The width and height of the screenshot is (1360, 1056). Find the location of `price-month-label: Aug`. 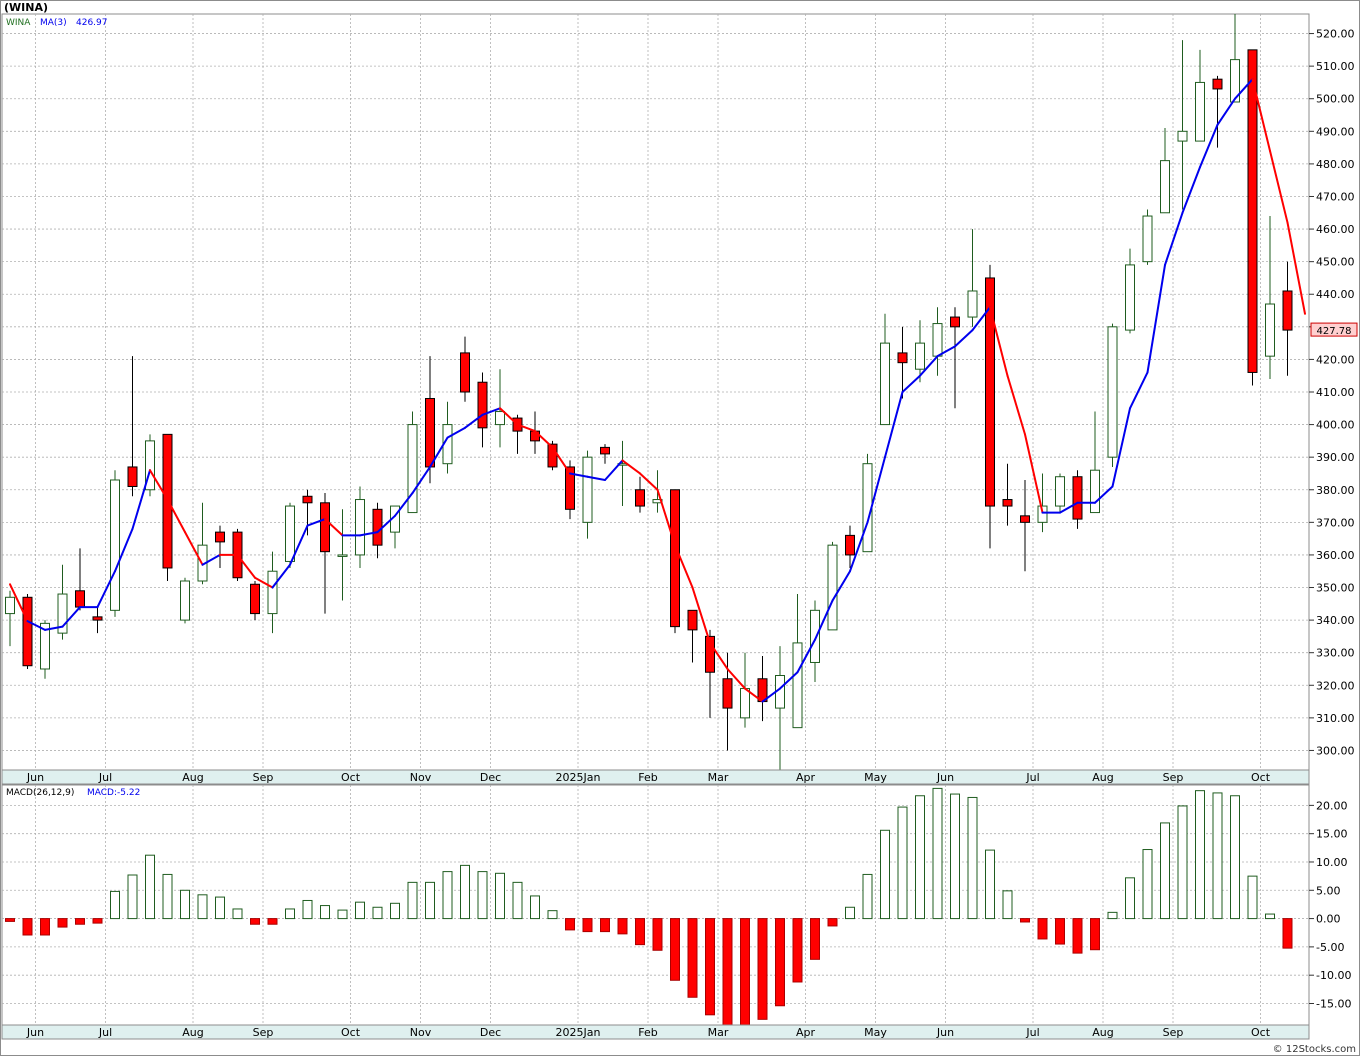

price-month-label: Aug is located at coordinates (192, 777).